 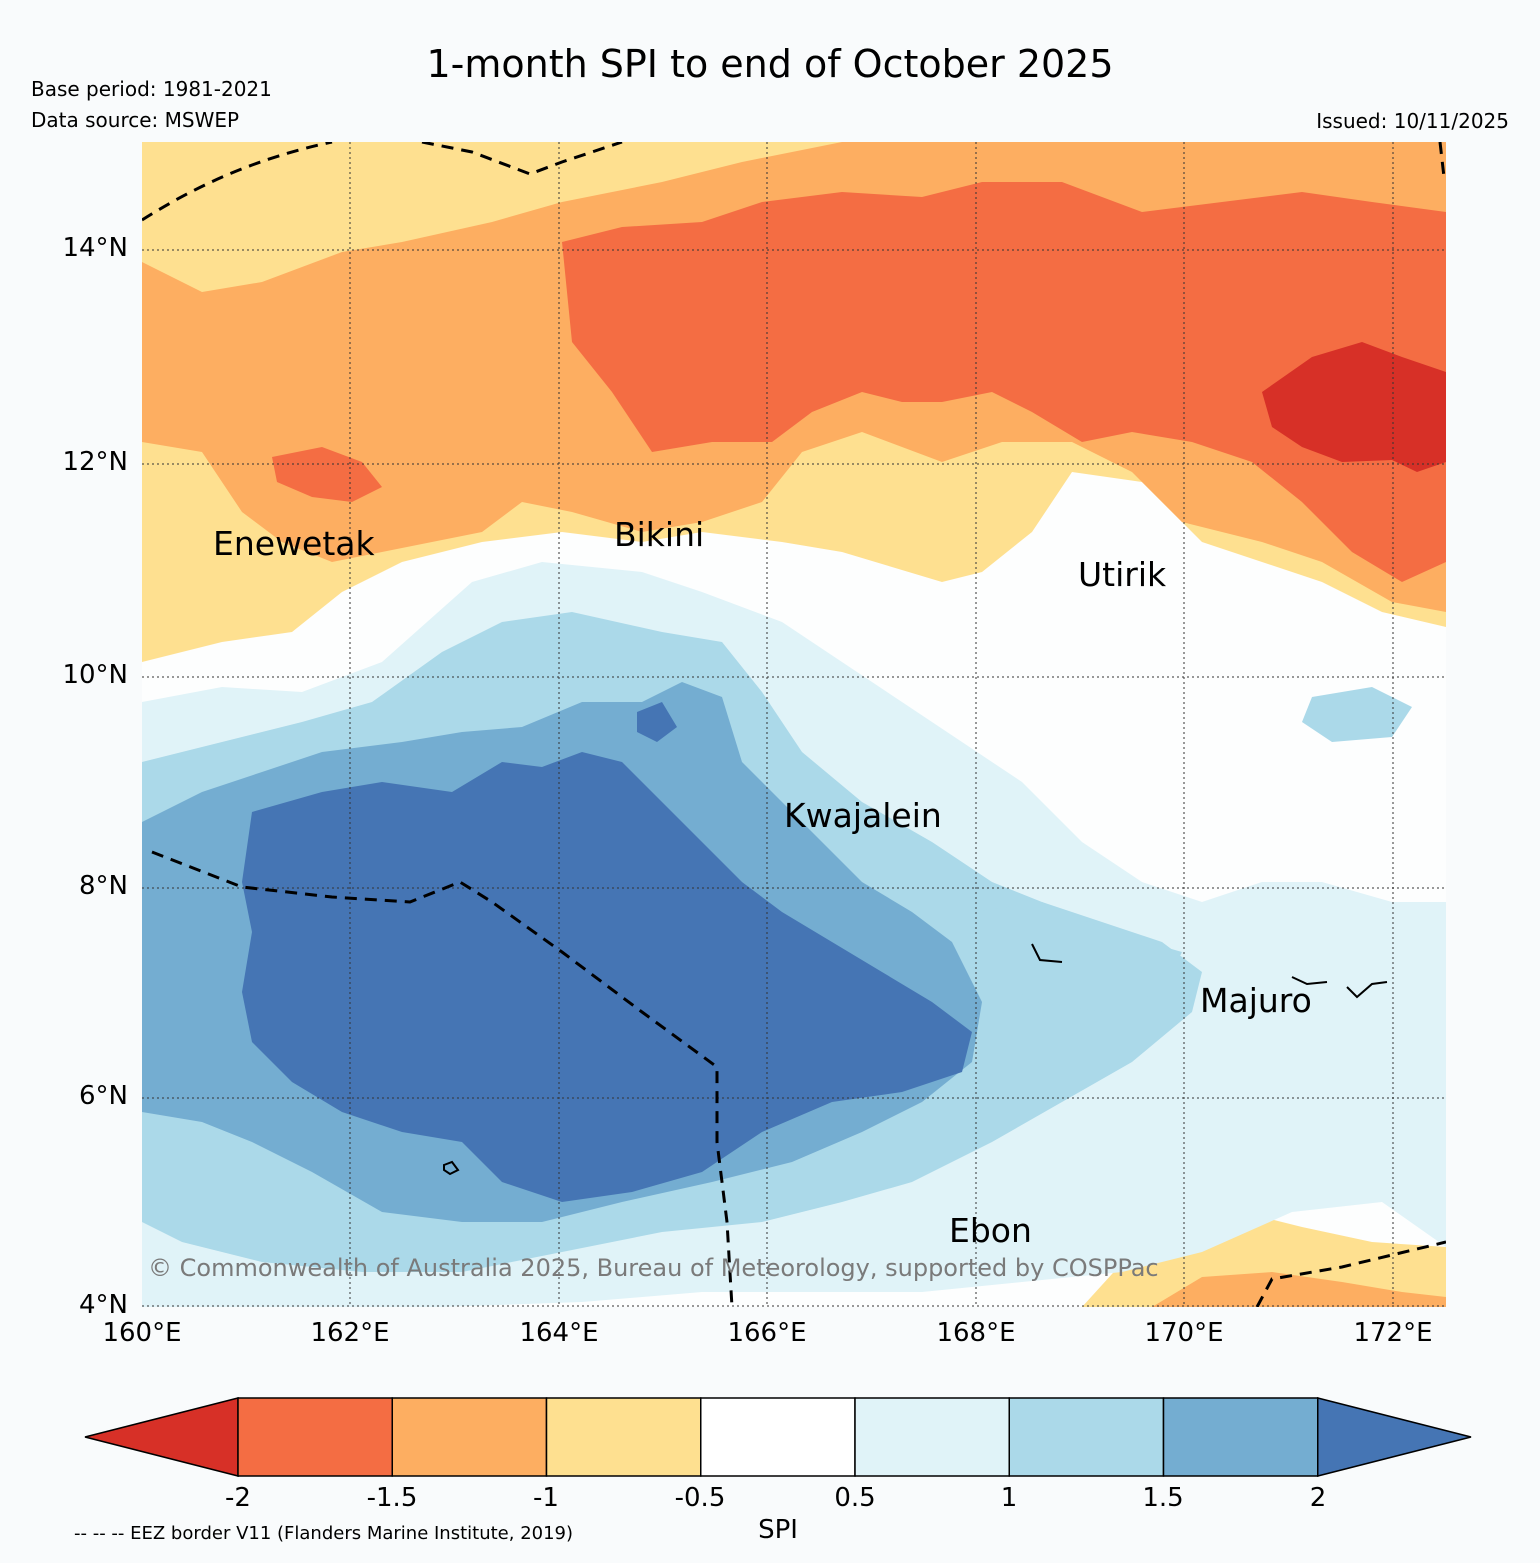 What do you see at coordinates (1357, 714) in the screenshot?
I see `wet-moderate-ne` at bounding box center [1357, 714].